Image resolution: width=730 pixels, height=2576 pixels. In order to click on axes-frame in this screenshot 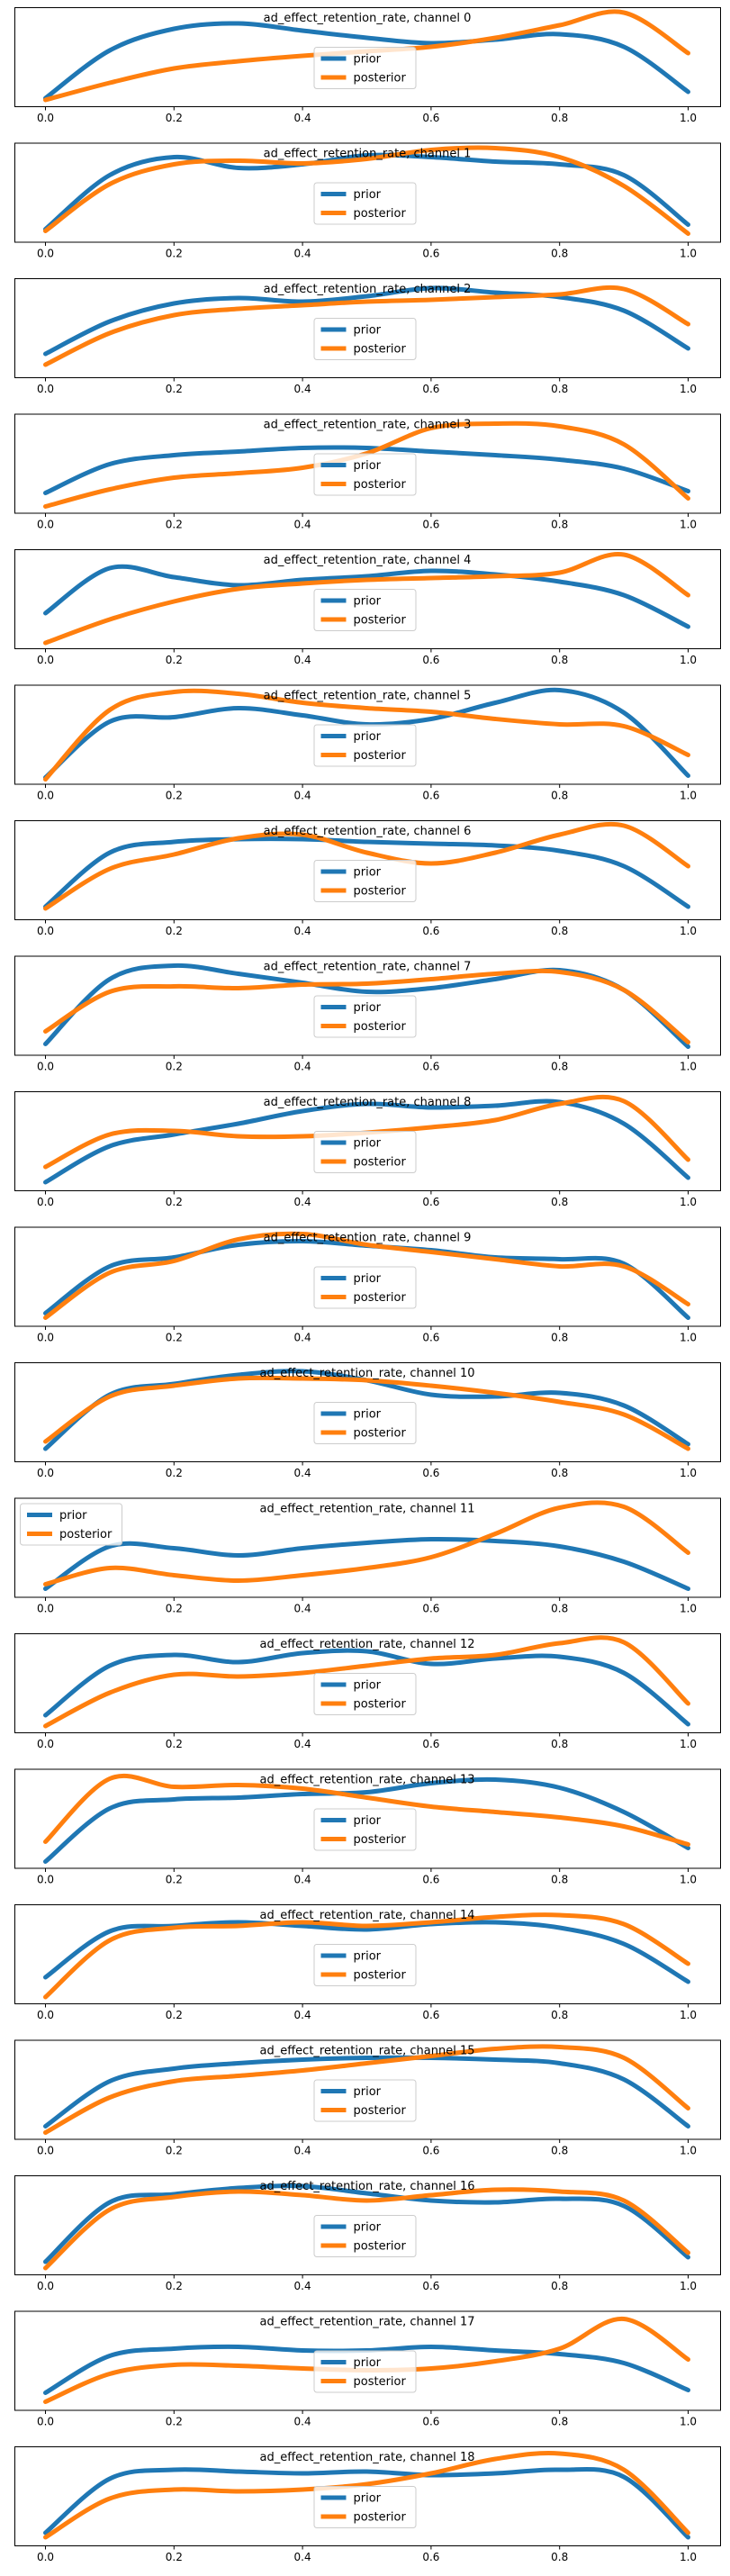, I will do `click(367, 1547)`.